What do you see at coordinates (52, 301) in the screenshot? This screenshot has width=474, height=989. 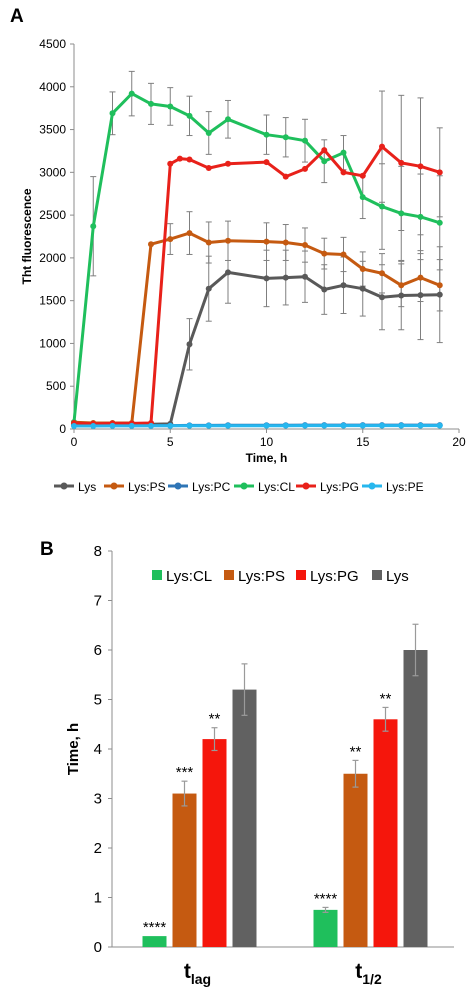 I see `a-y-tick-label: 1500` at bounding box center [52, 301].